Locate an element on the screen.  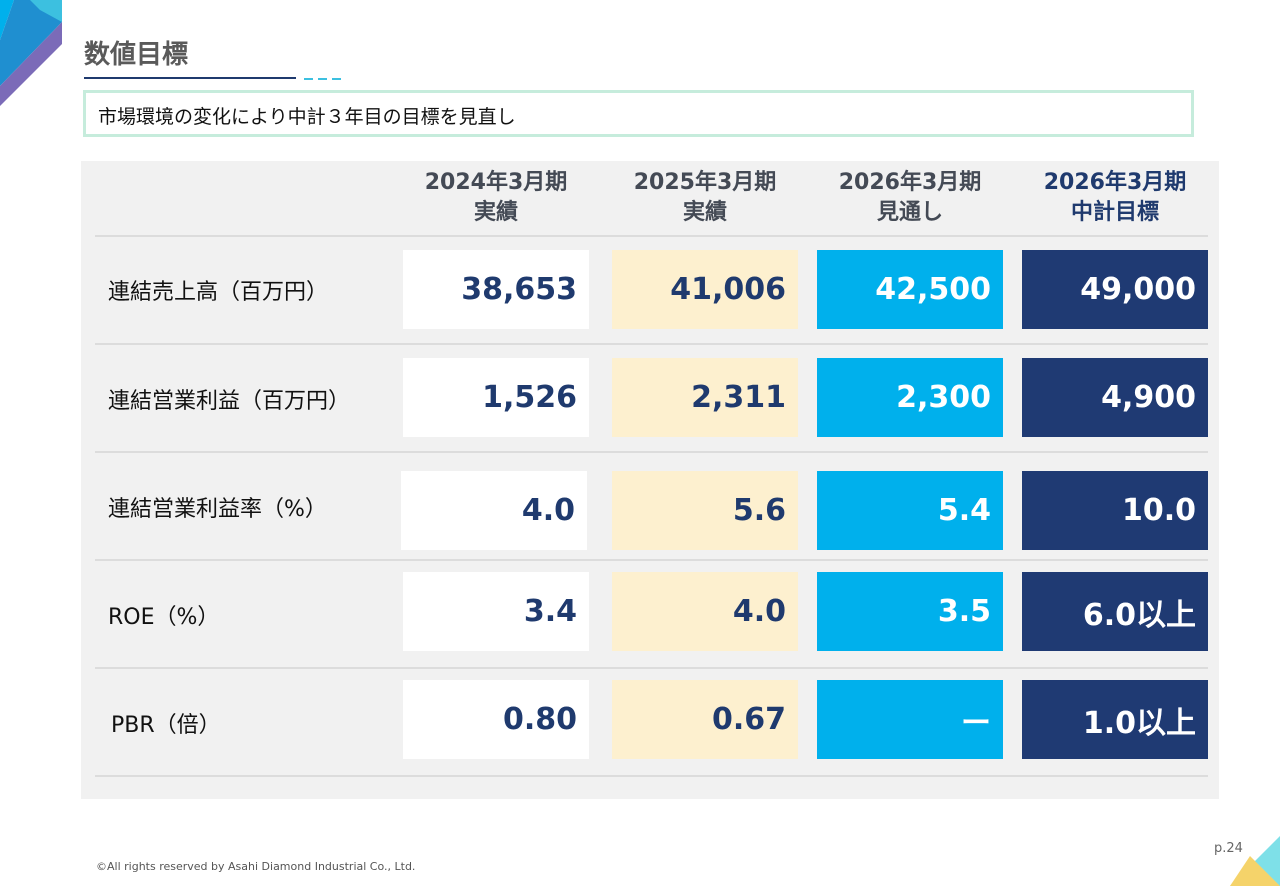
cell-operating-profit-2025: 2,311 is located at coordinates (705, 397).